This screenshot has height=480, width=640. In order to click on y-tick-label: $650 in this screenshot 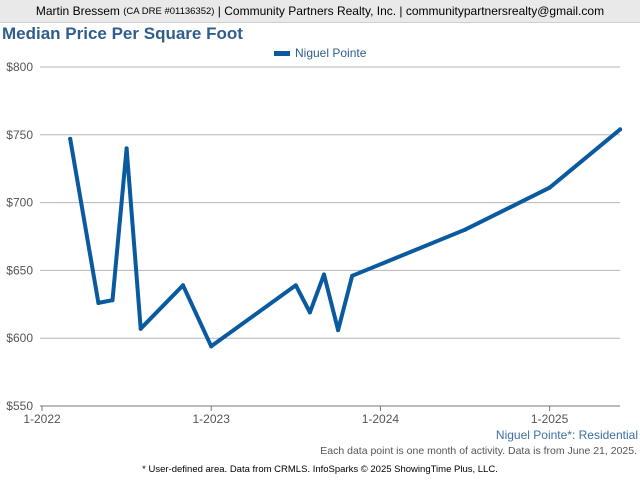, I will do `click(19, 270)`.